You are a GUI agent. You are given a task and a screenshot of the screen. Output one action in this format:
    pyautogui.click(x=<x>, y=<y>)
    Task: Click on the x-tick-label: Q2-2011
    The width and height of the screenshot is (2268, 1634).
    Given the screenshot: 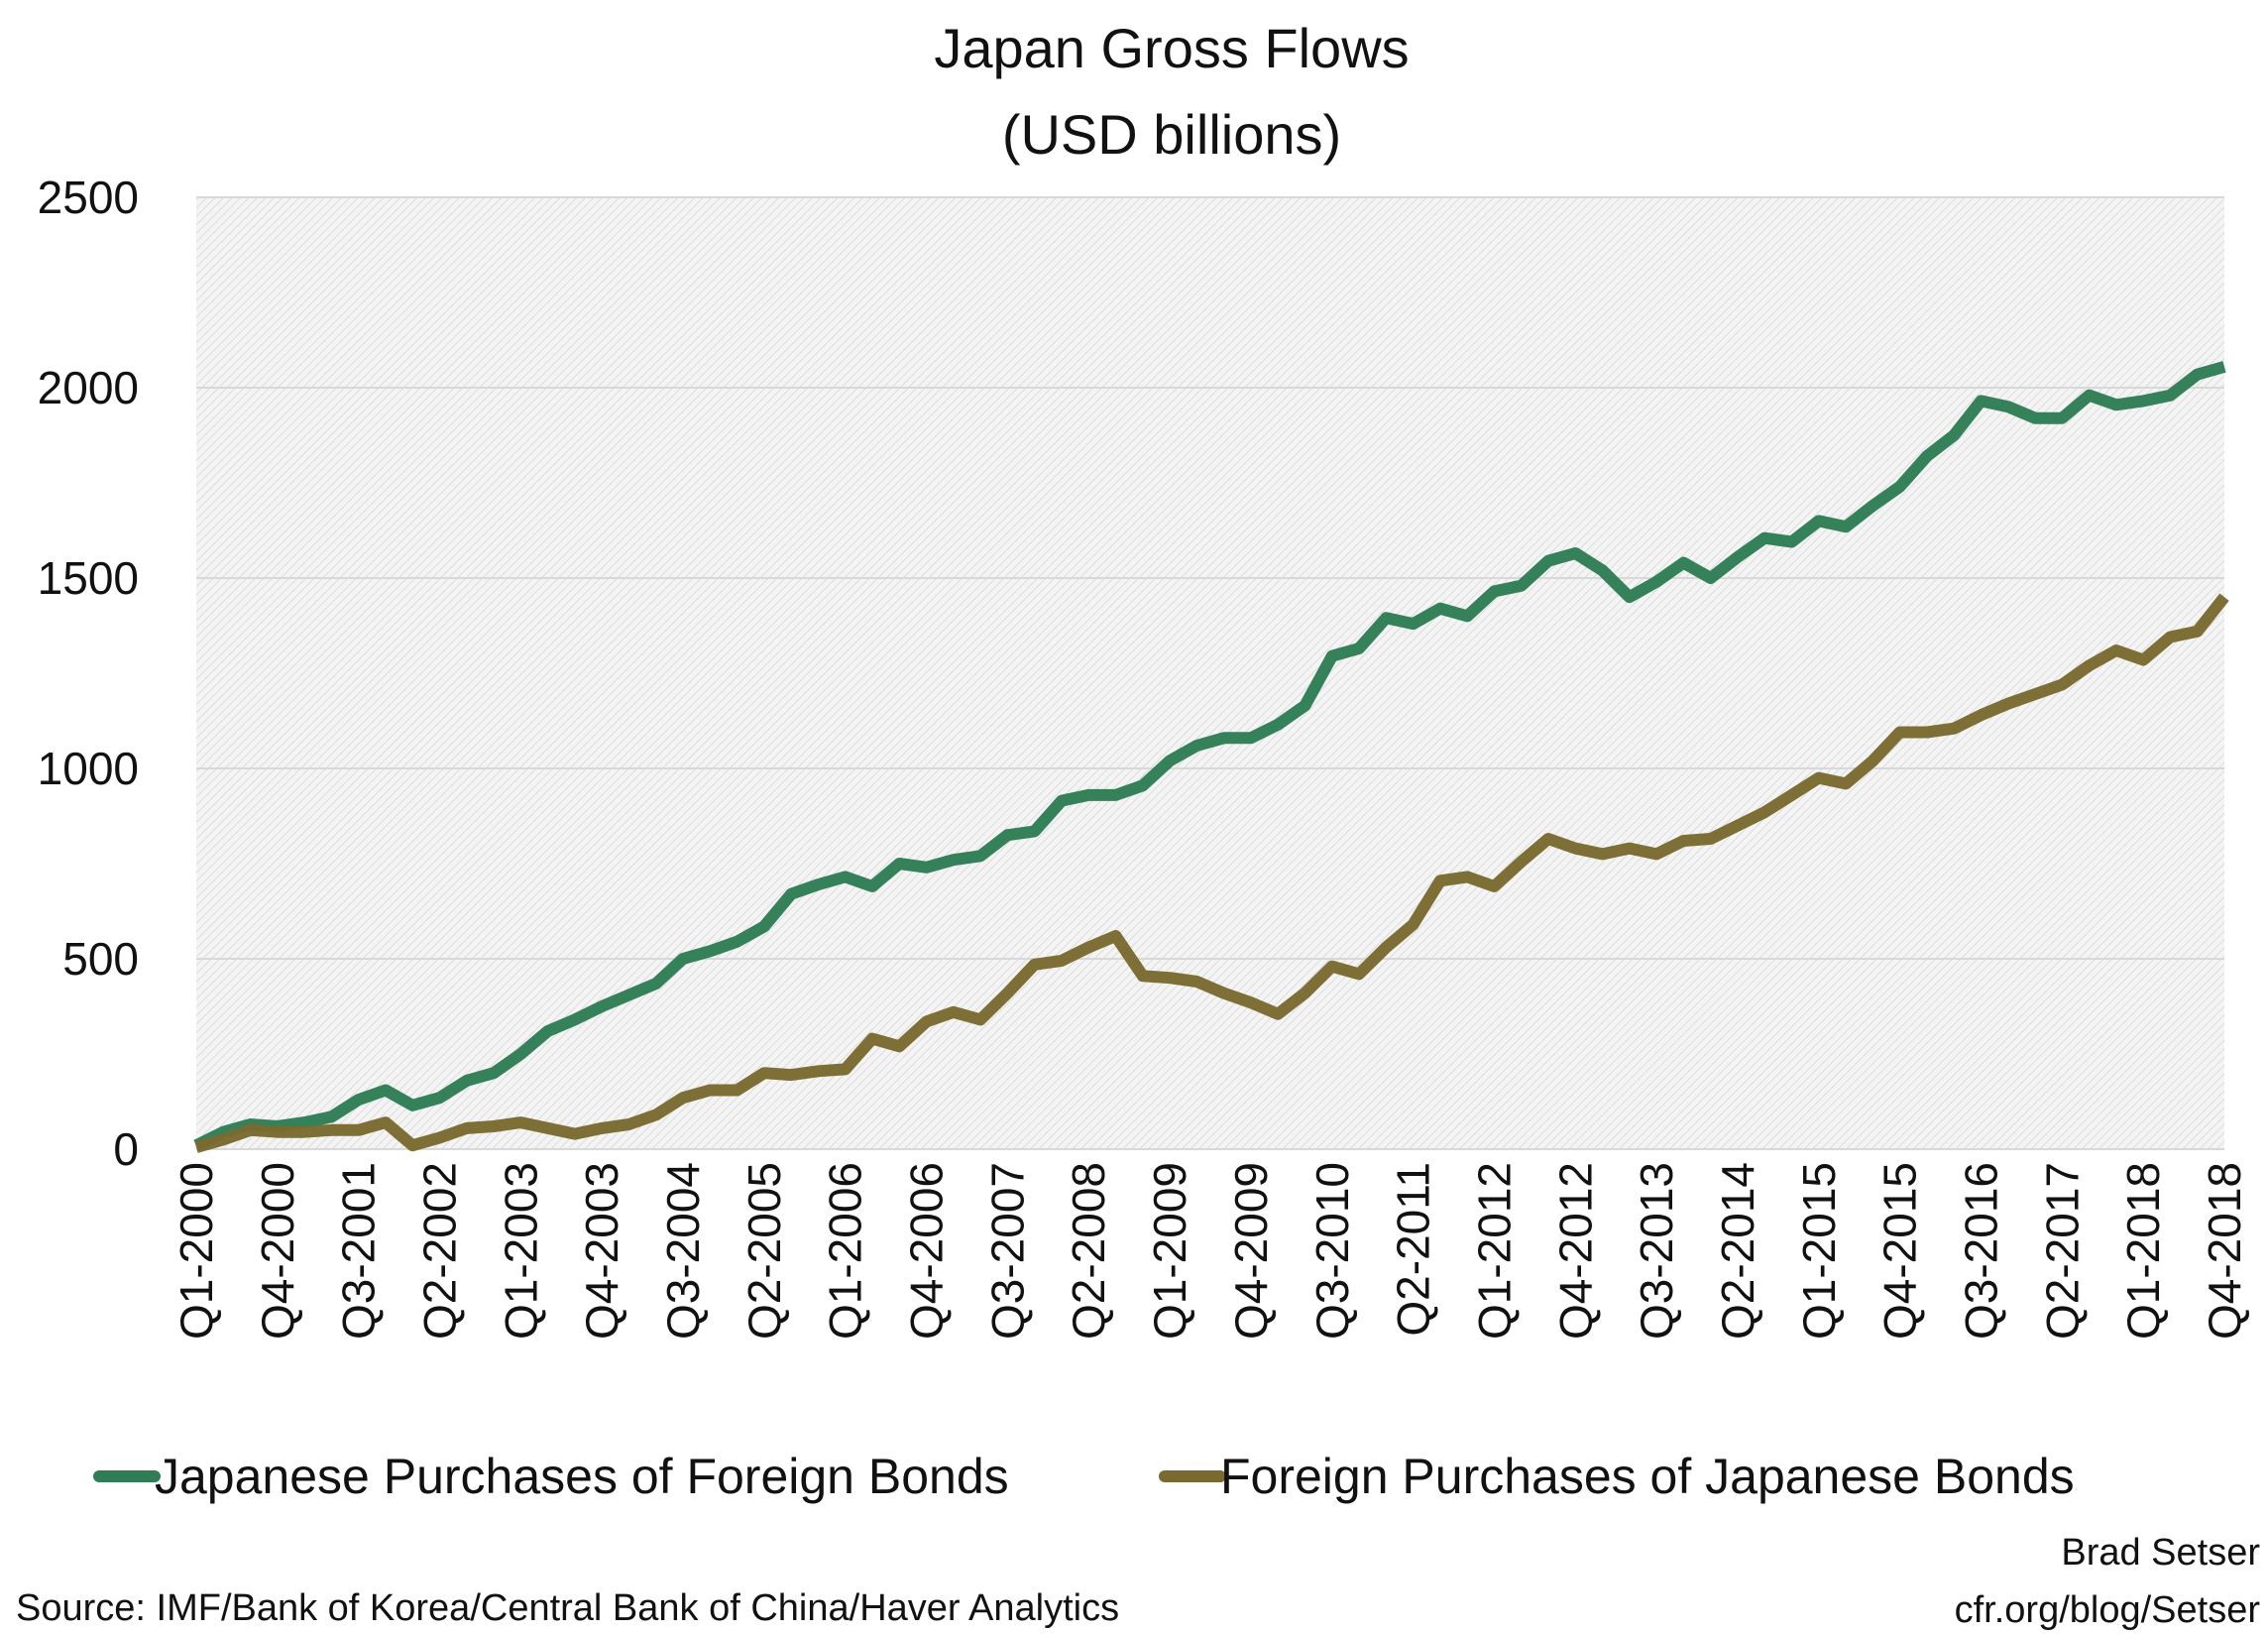 What is the action you would take?
    pyautogui.click(x=1413, y=1249)
    